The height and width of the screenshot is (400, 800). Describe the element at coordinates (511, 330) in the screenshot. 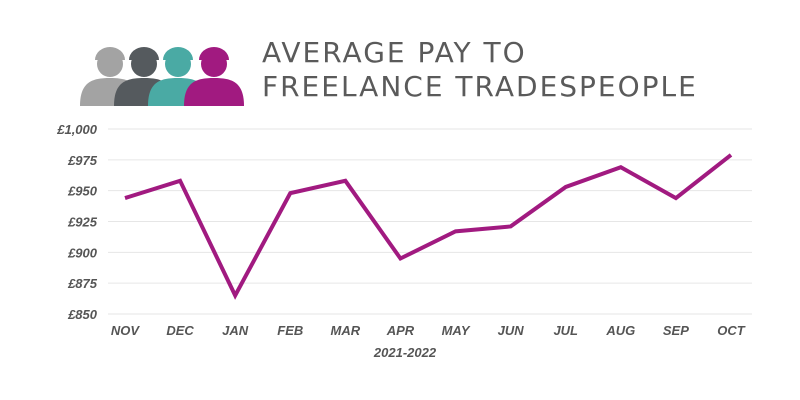

I see `x-tick-label: JUN` at that location.